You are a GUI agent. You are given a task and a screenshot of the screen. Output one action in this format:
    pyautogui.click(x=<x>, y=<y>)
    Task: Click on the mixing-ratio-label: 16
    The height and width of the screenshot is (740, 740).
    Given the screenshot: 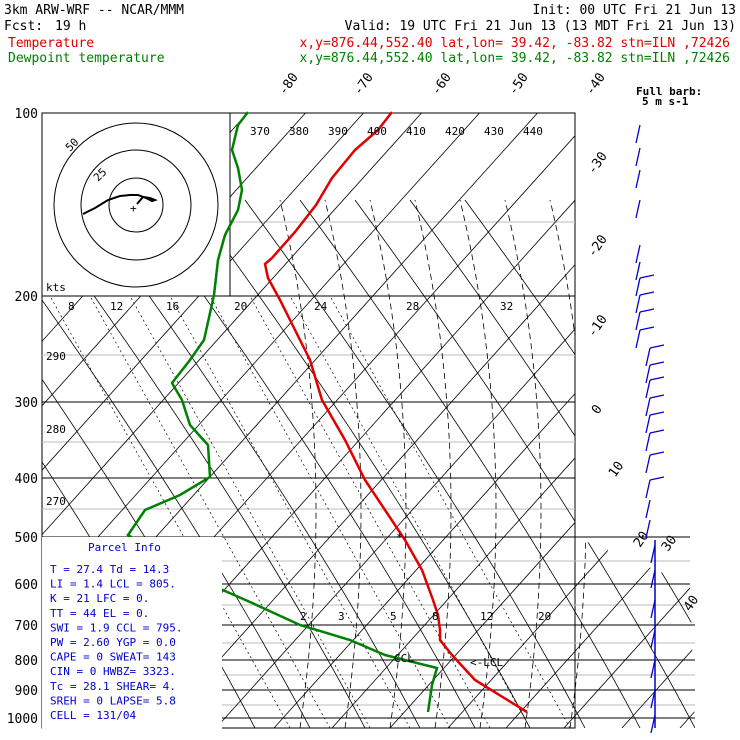 What is the action you would take?
    pyautogui.click(x=172, y=306)
    